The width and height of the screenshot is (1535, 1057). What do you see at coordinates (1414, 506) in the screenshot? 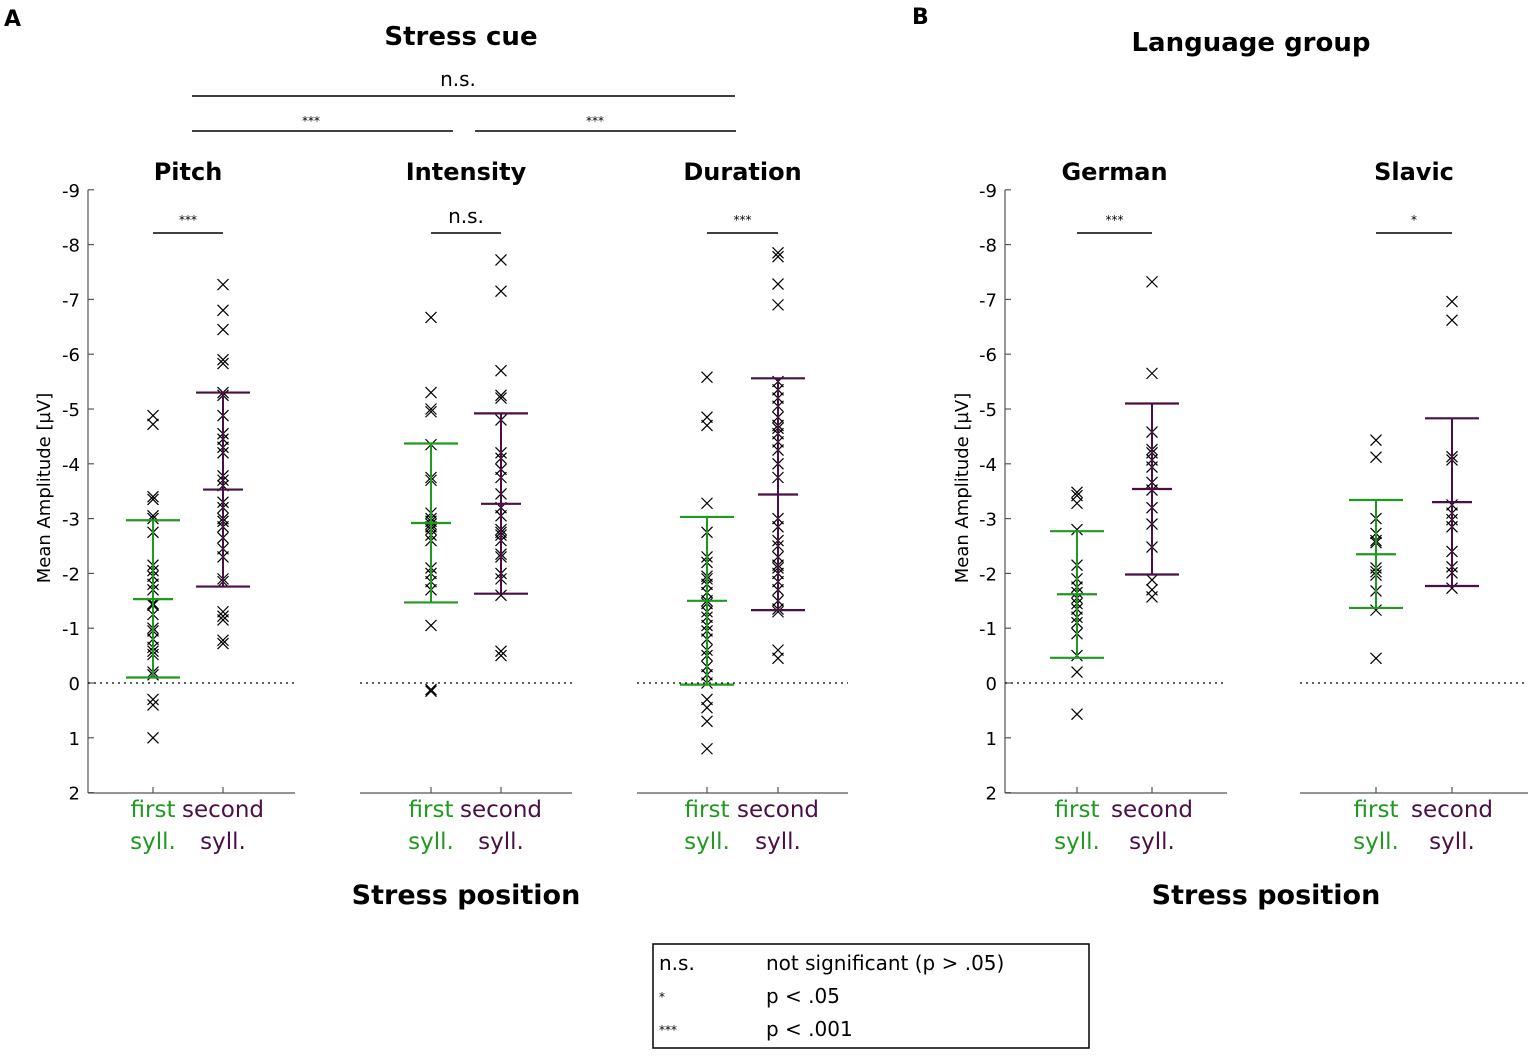
I see `subplot-slavic: Slavic first syll. second syll. *` at bounding box center [1414, 506].